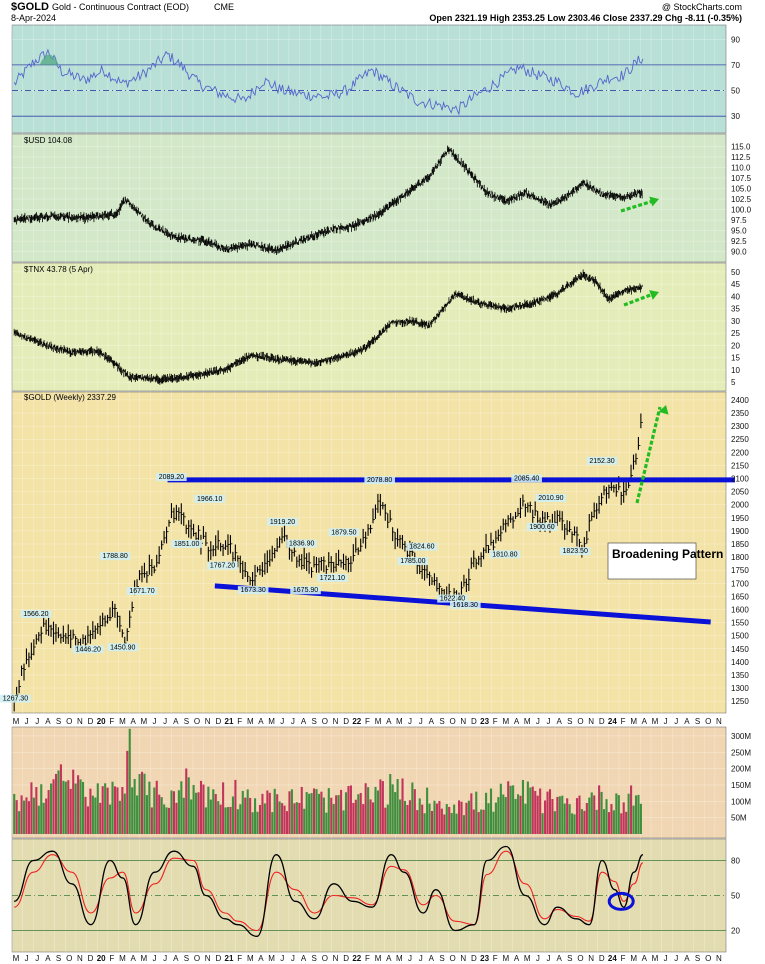 This screenshot has width=765, height=964. What do you see at coordinates (740, 596) in the screenshot?
I see `gold-tick-label: 1650` at bounding box center [740, 596].